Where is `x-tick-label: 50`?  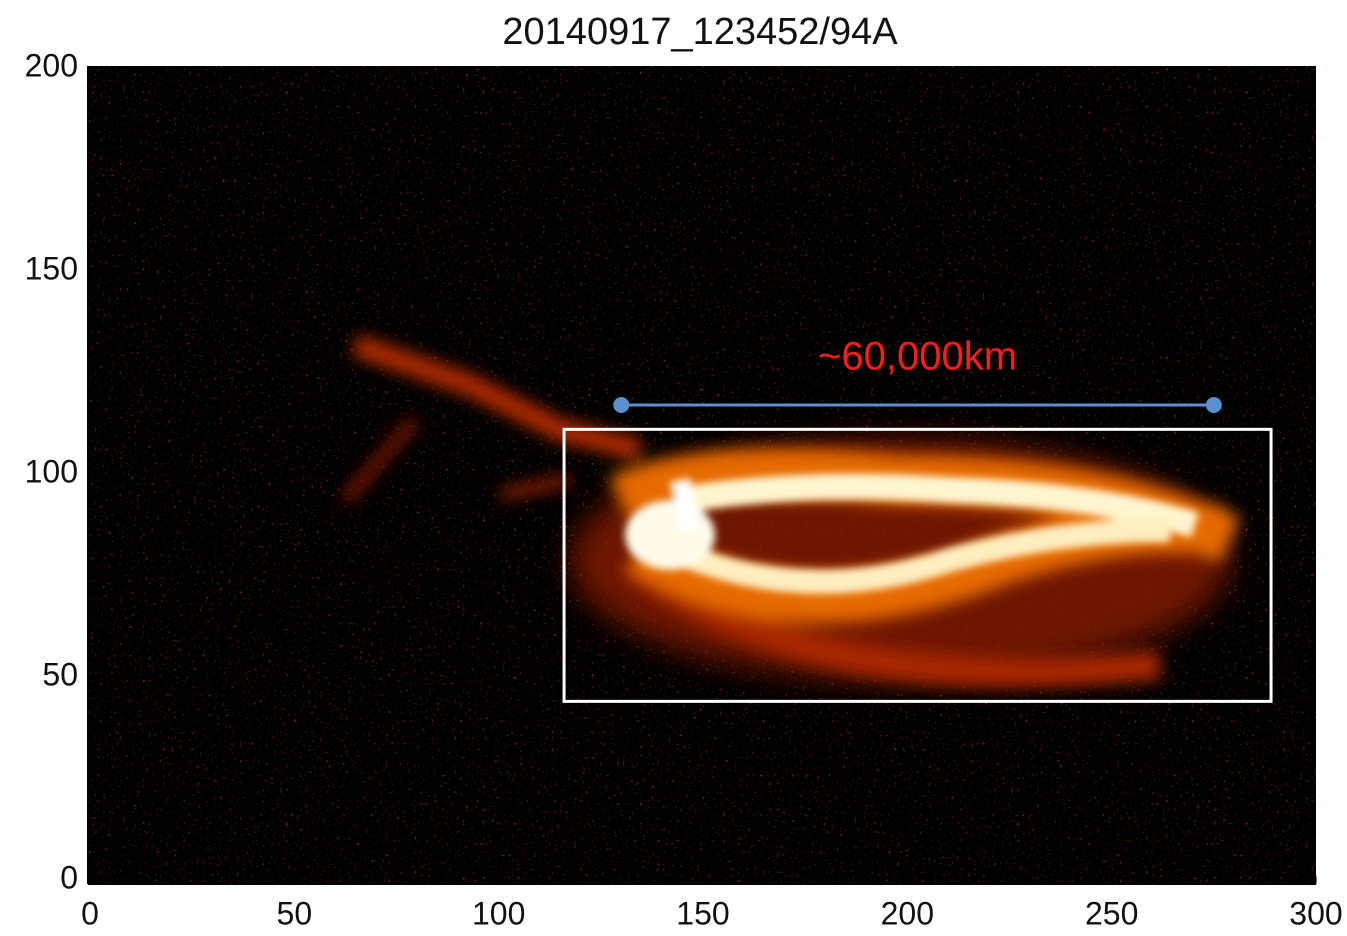
x-tick-label: 50 is located at coordinates (295, 913).